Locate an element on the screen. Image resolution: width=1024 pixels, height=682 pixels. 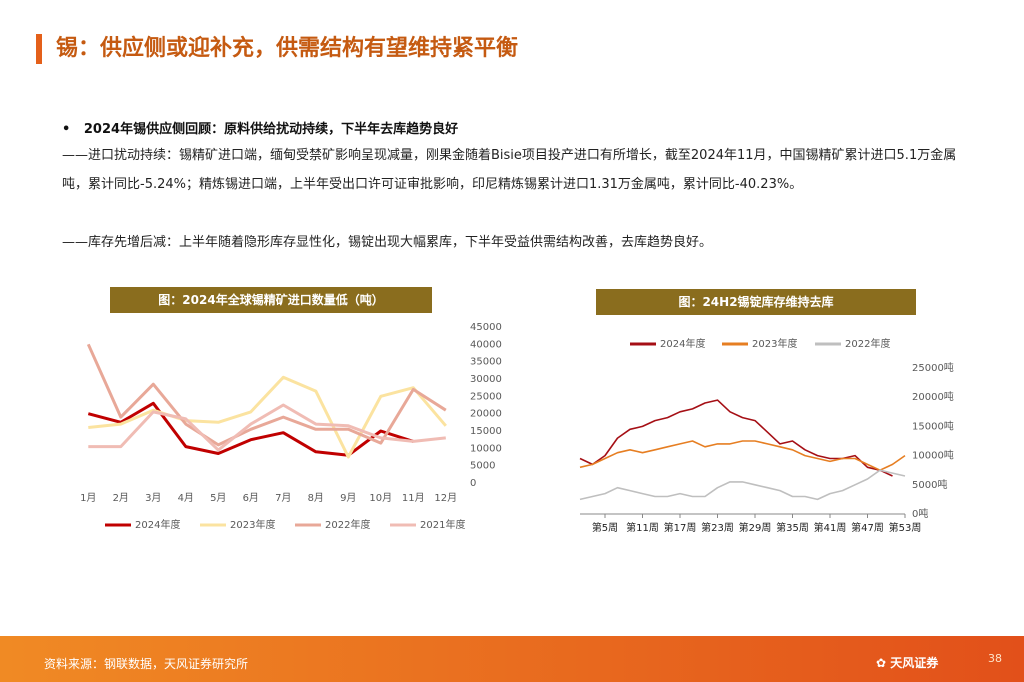
y-tick-label: 5000 is located at coordinates (482, 466).